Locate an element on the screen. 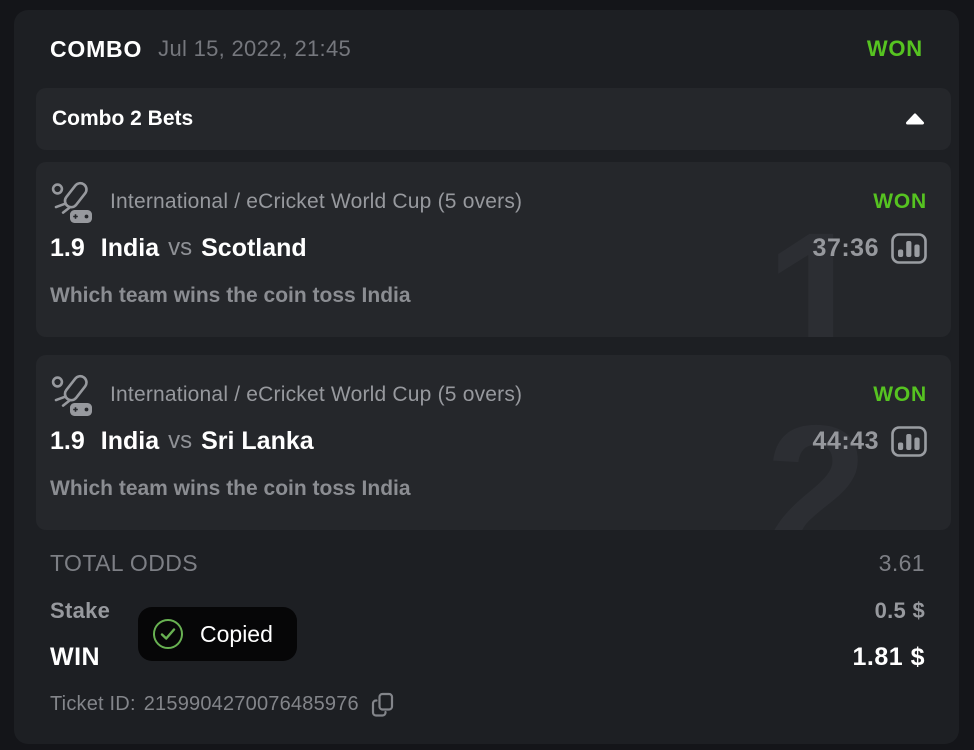  bet-index-watermark: 2 is located at coordinates (816, 458).